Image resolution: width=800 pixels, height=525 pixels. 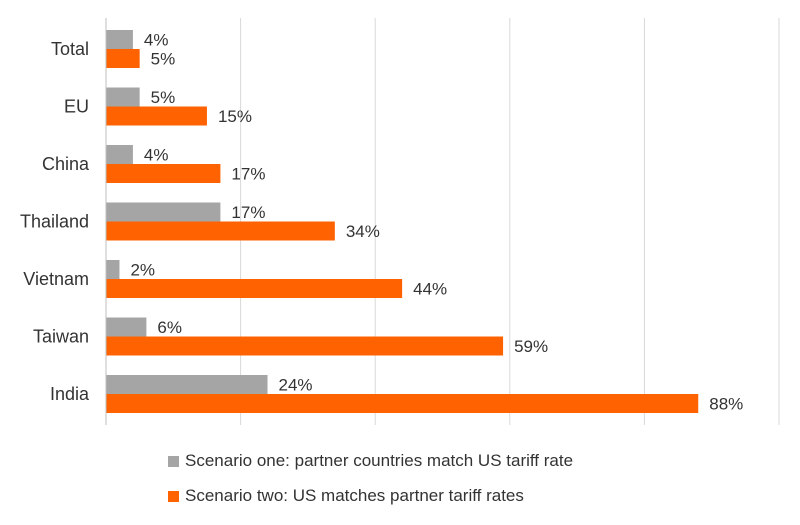 What do you see at coordinates (66, 164) in the screenshot?
I see `category-label-china: China` at bounding box center [66, 164].